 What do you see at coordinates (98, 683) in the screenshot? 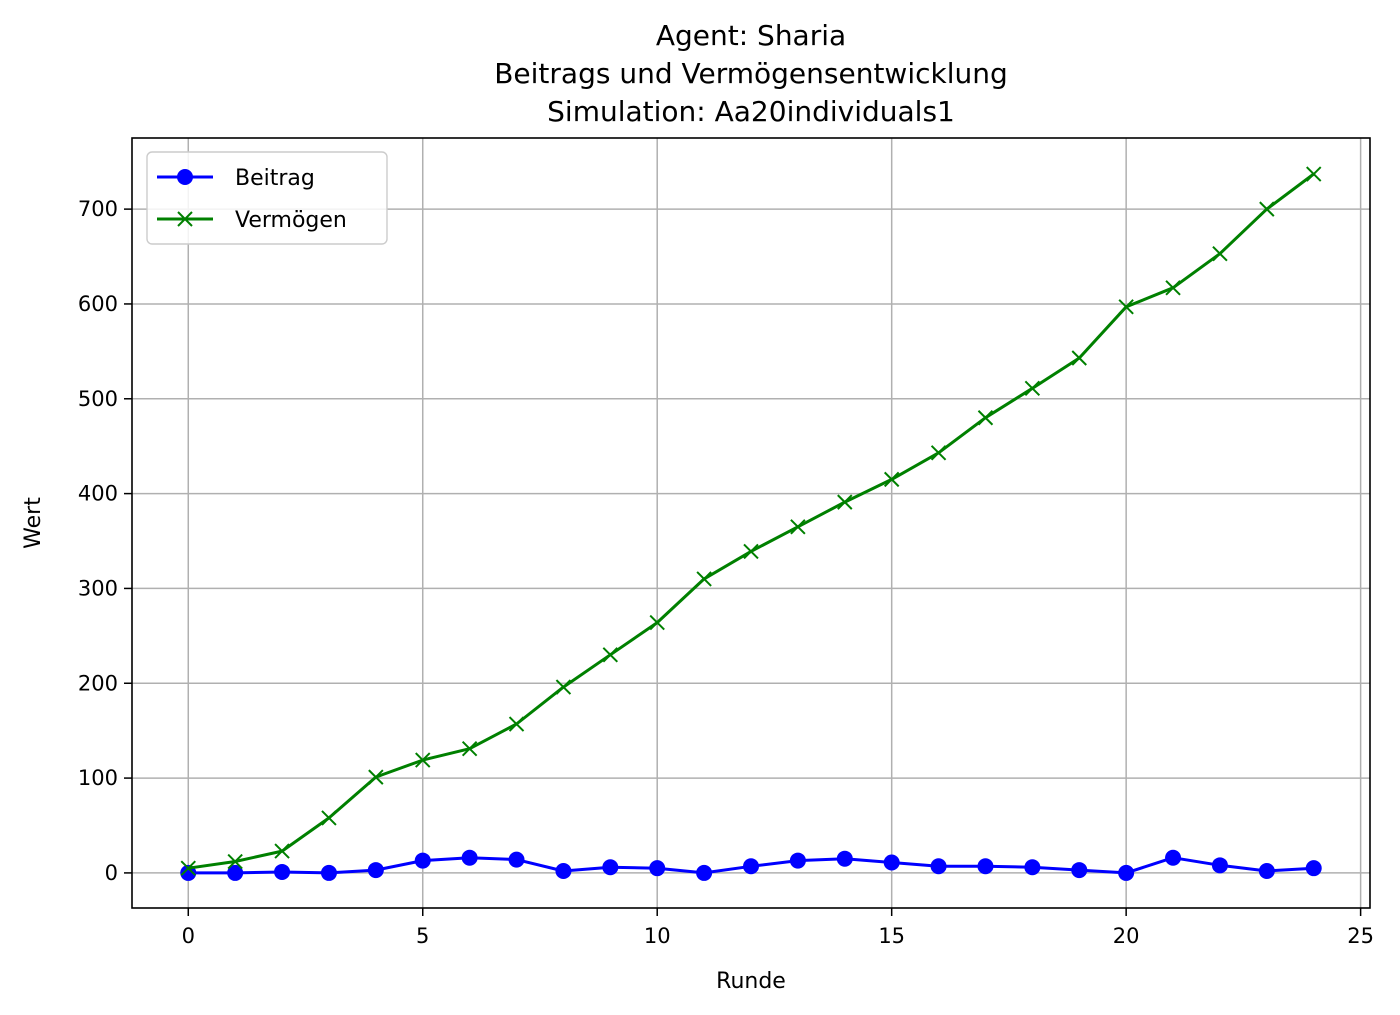
I see `y-tick-label: 200` at bounding box center [98, 683].